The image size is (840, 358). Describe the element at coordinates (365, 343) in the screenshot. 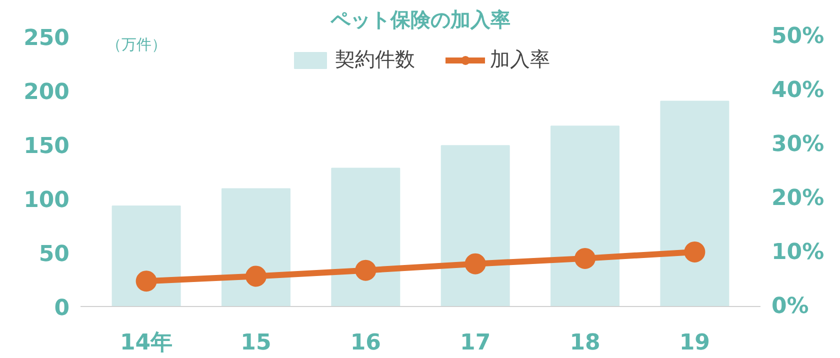

I see `x-tick-label: 16` at that location.